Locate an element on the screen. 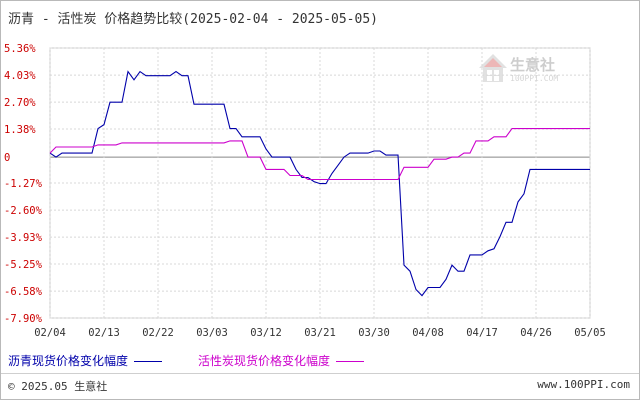  watermark-subtext: 100PPI.COM is located at coordinates (534, 78).